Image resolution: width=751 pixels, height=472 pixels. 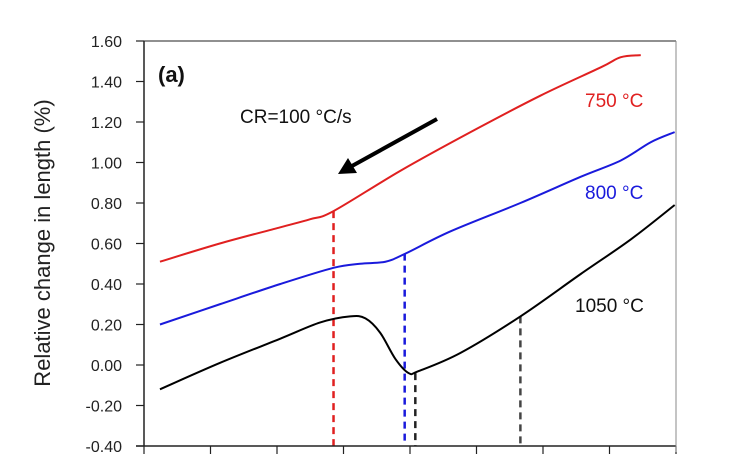 What do you see at coordinates (106, 42) in the screenshot?
I see `y-tick-label: 1.60` at bounding box center [106, 42].